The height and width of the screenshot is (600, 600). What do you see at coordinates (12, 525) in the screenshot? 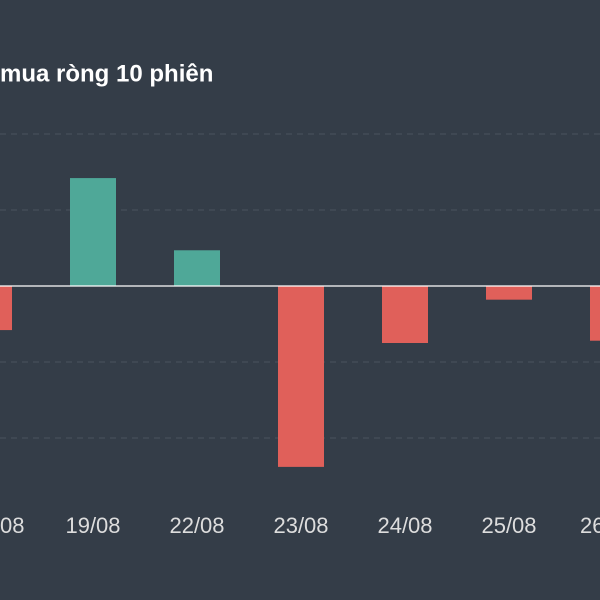
I see `x-tick-label: 08` at bounding box center [12, 525].